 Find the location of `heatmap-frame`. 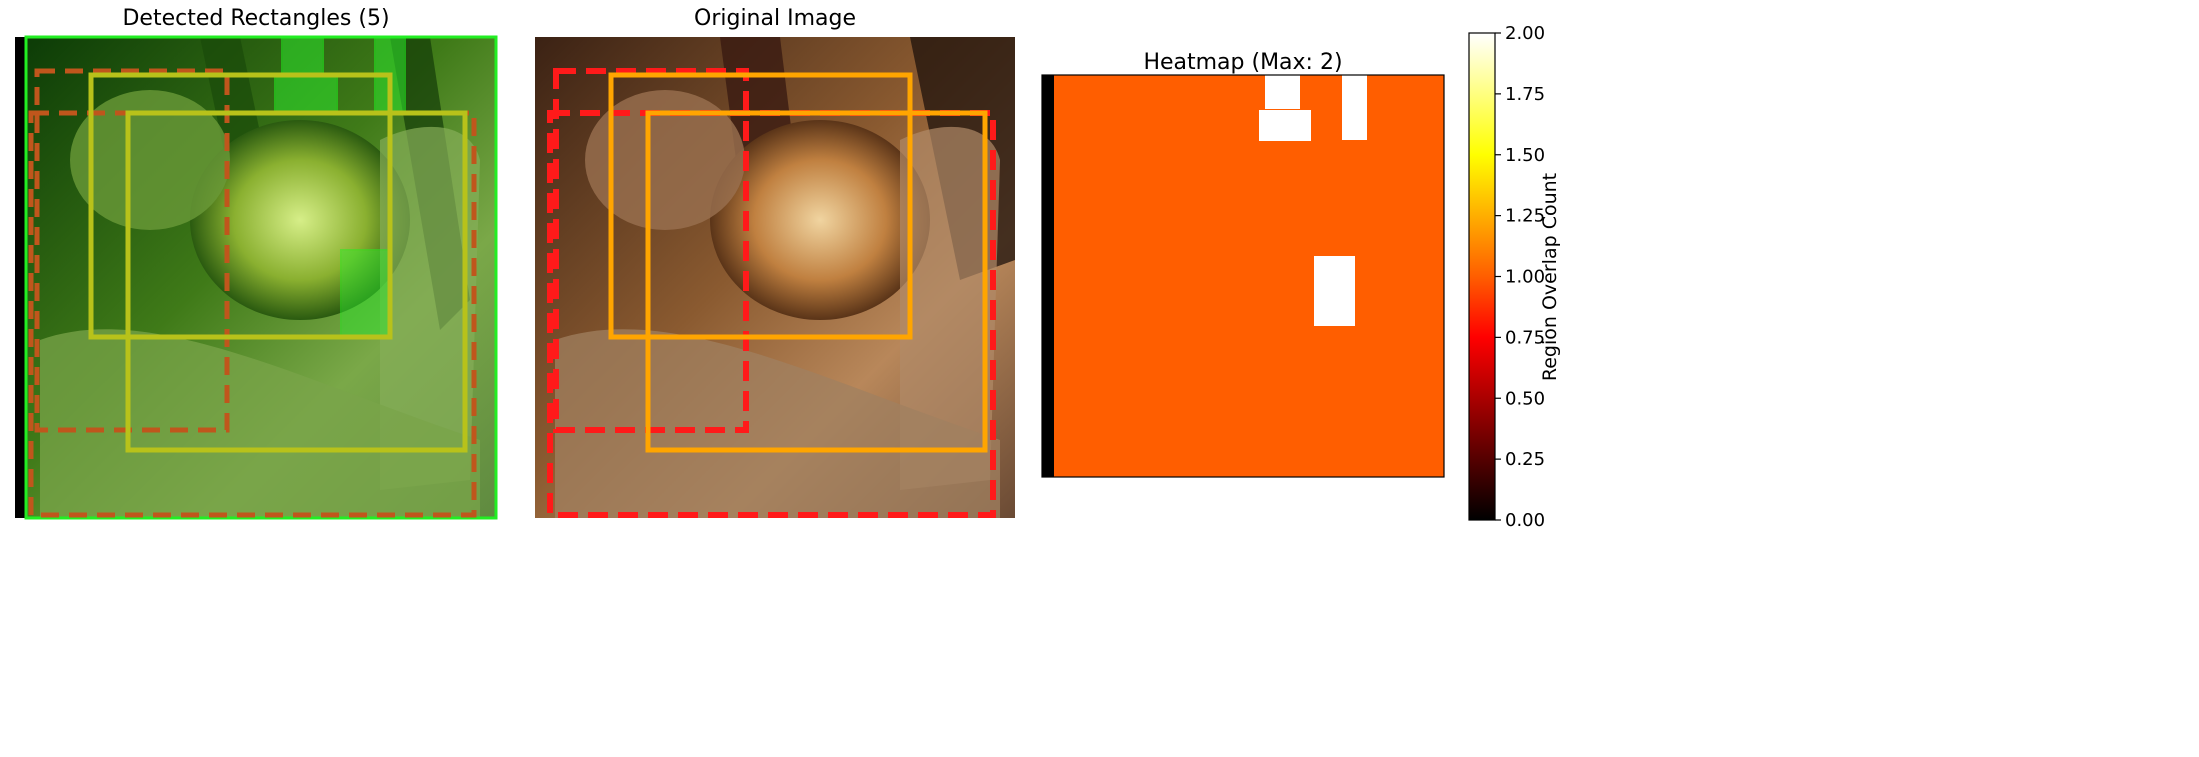

heatmap-frame is located at coordinates (1243, 276).